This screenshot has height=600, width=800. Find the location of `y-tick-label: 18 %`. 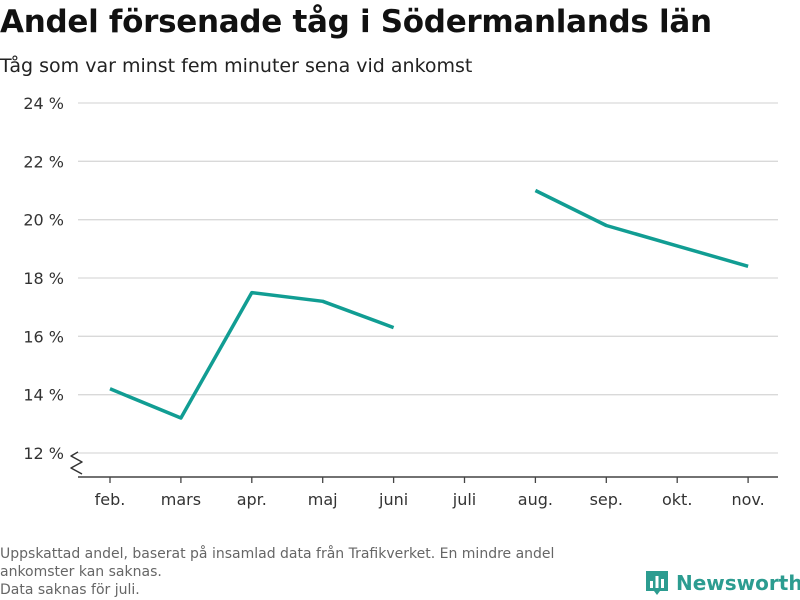

y-tick-label: 18 % is located at coordinates (43, 278).